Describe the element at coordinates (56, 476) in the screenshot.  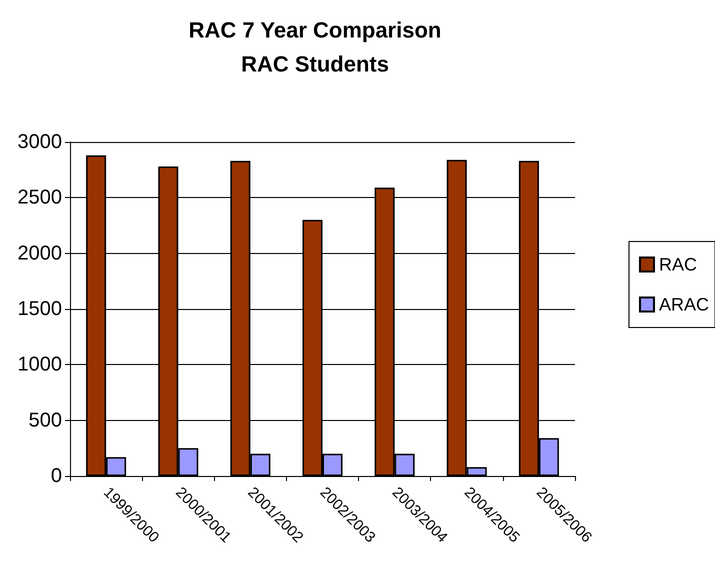
I see `y-tick-label: 0` at that location.